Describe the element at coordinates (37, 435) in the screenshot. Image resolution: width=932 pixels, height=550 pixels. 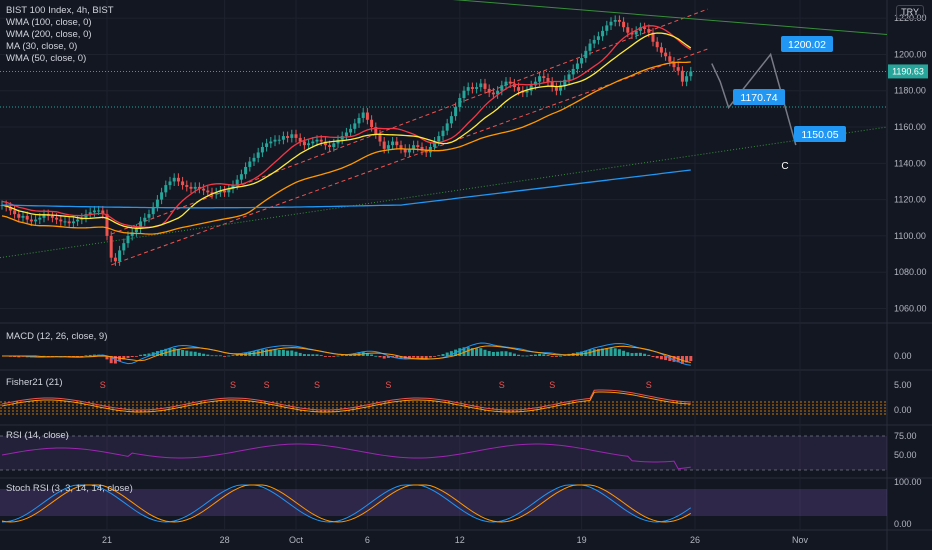
I see `rsi-label: RSI (14, close)` at that location.